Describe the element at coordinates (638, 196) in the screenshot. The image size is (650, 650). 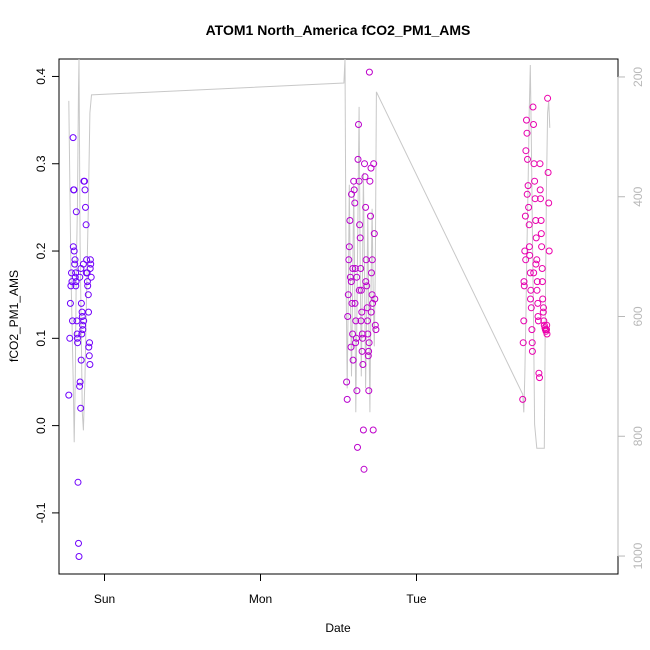
I see `y2-tick-label: 400` at that location.